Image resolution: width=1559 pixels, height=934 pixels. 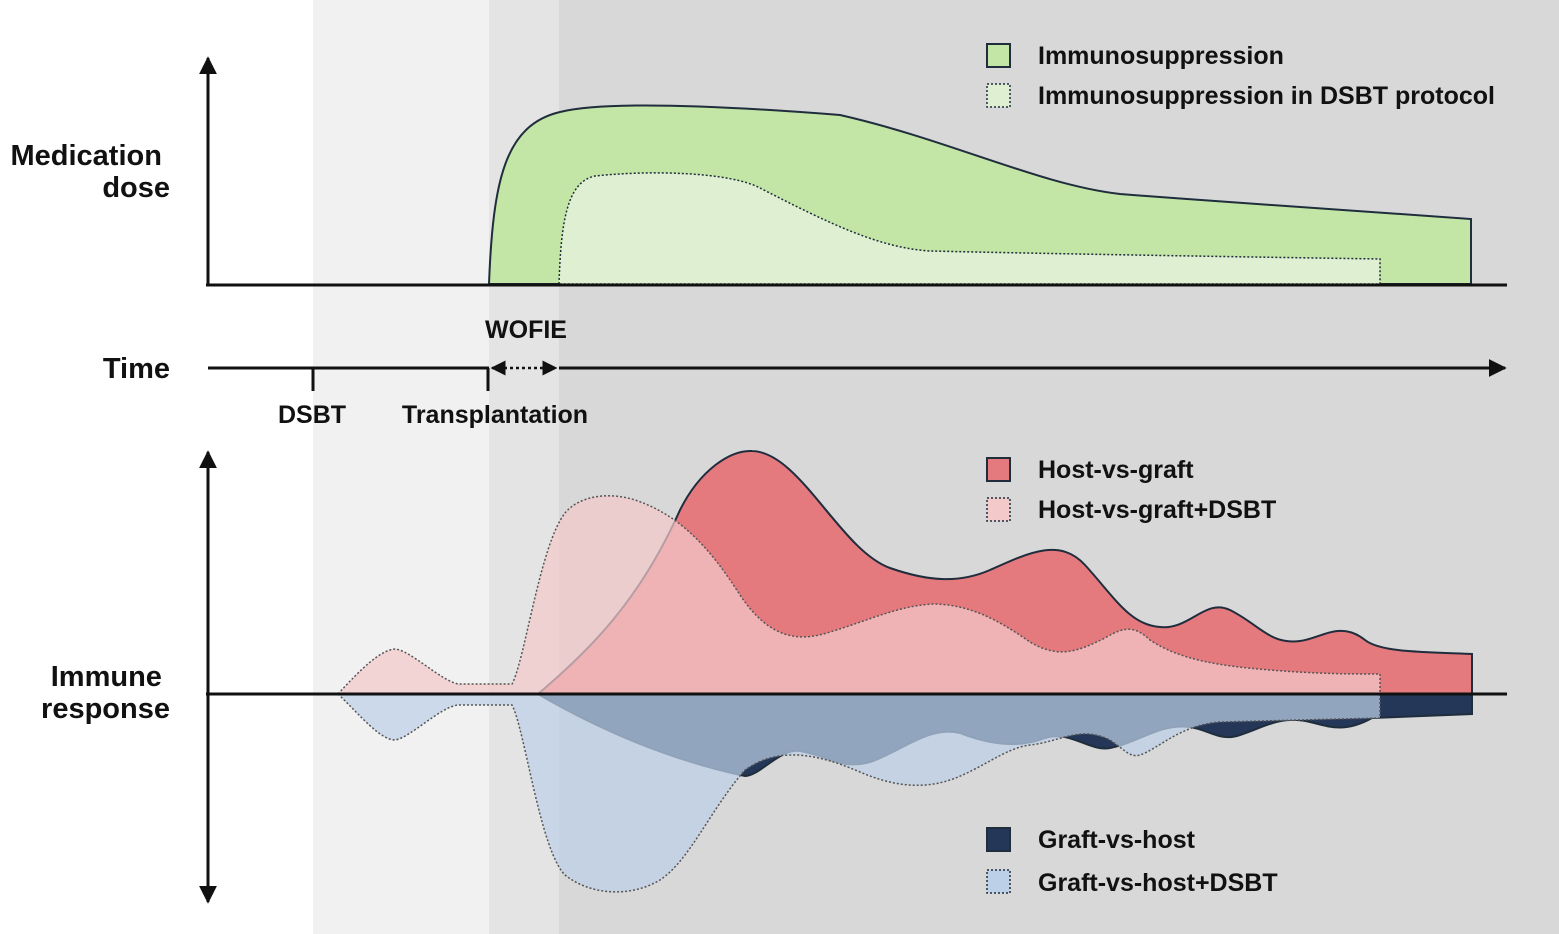 What do you see at coordinates (401, 467) in the screenshot?
I see `phase-band-pre-transplant` at bounding box center [401, 467].